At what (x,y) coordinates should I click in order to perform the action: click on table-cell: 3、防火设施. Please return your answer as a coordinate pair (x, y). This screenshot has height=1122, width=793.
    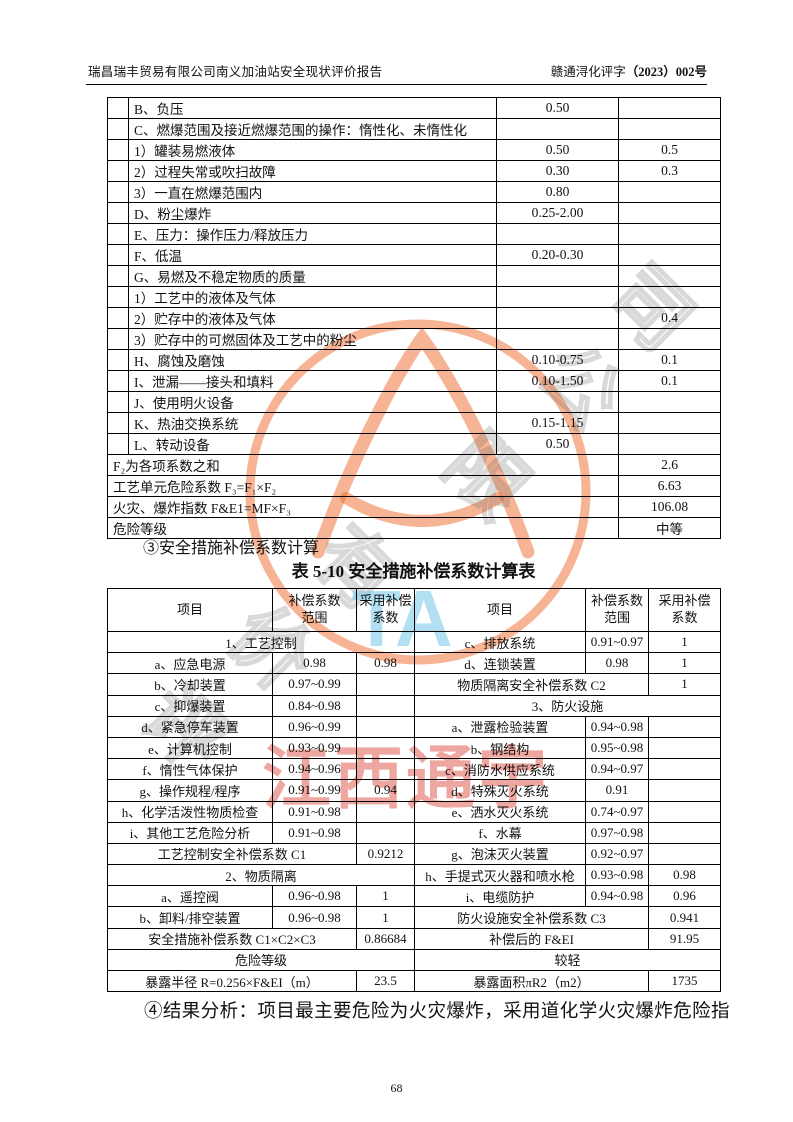
    Looking at the image, I should click on (567, 705).